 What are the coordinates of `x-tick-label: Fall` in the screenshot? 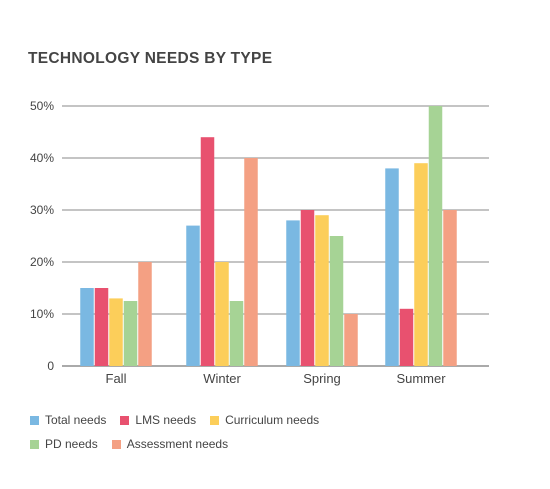 It's located at (116, 378).